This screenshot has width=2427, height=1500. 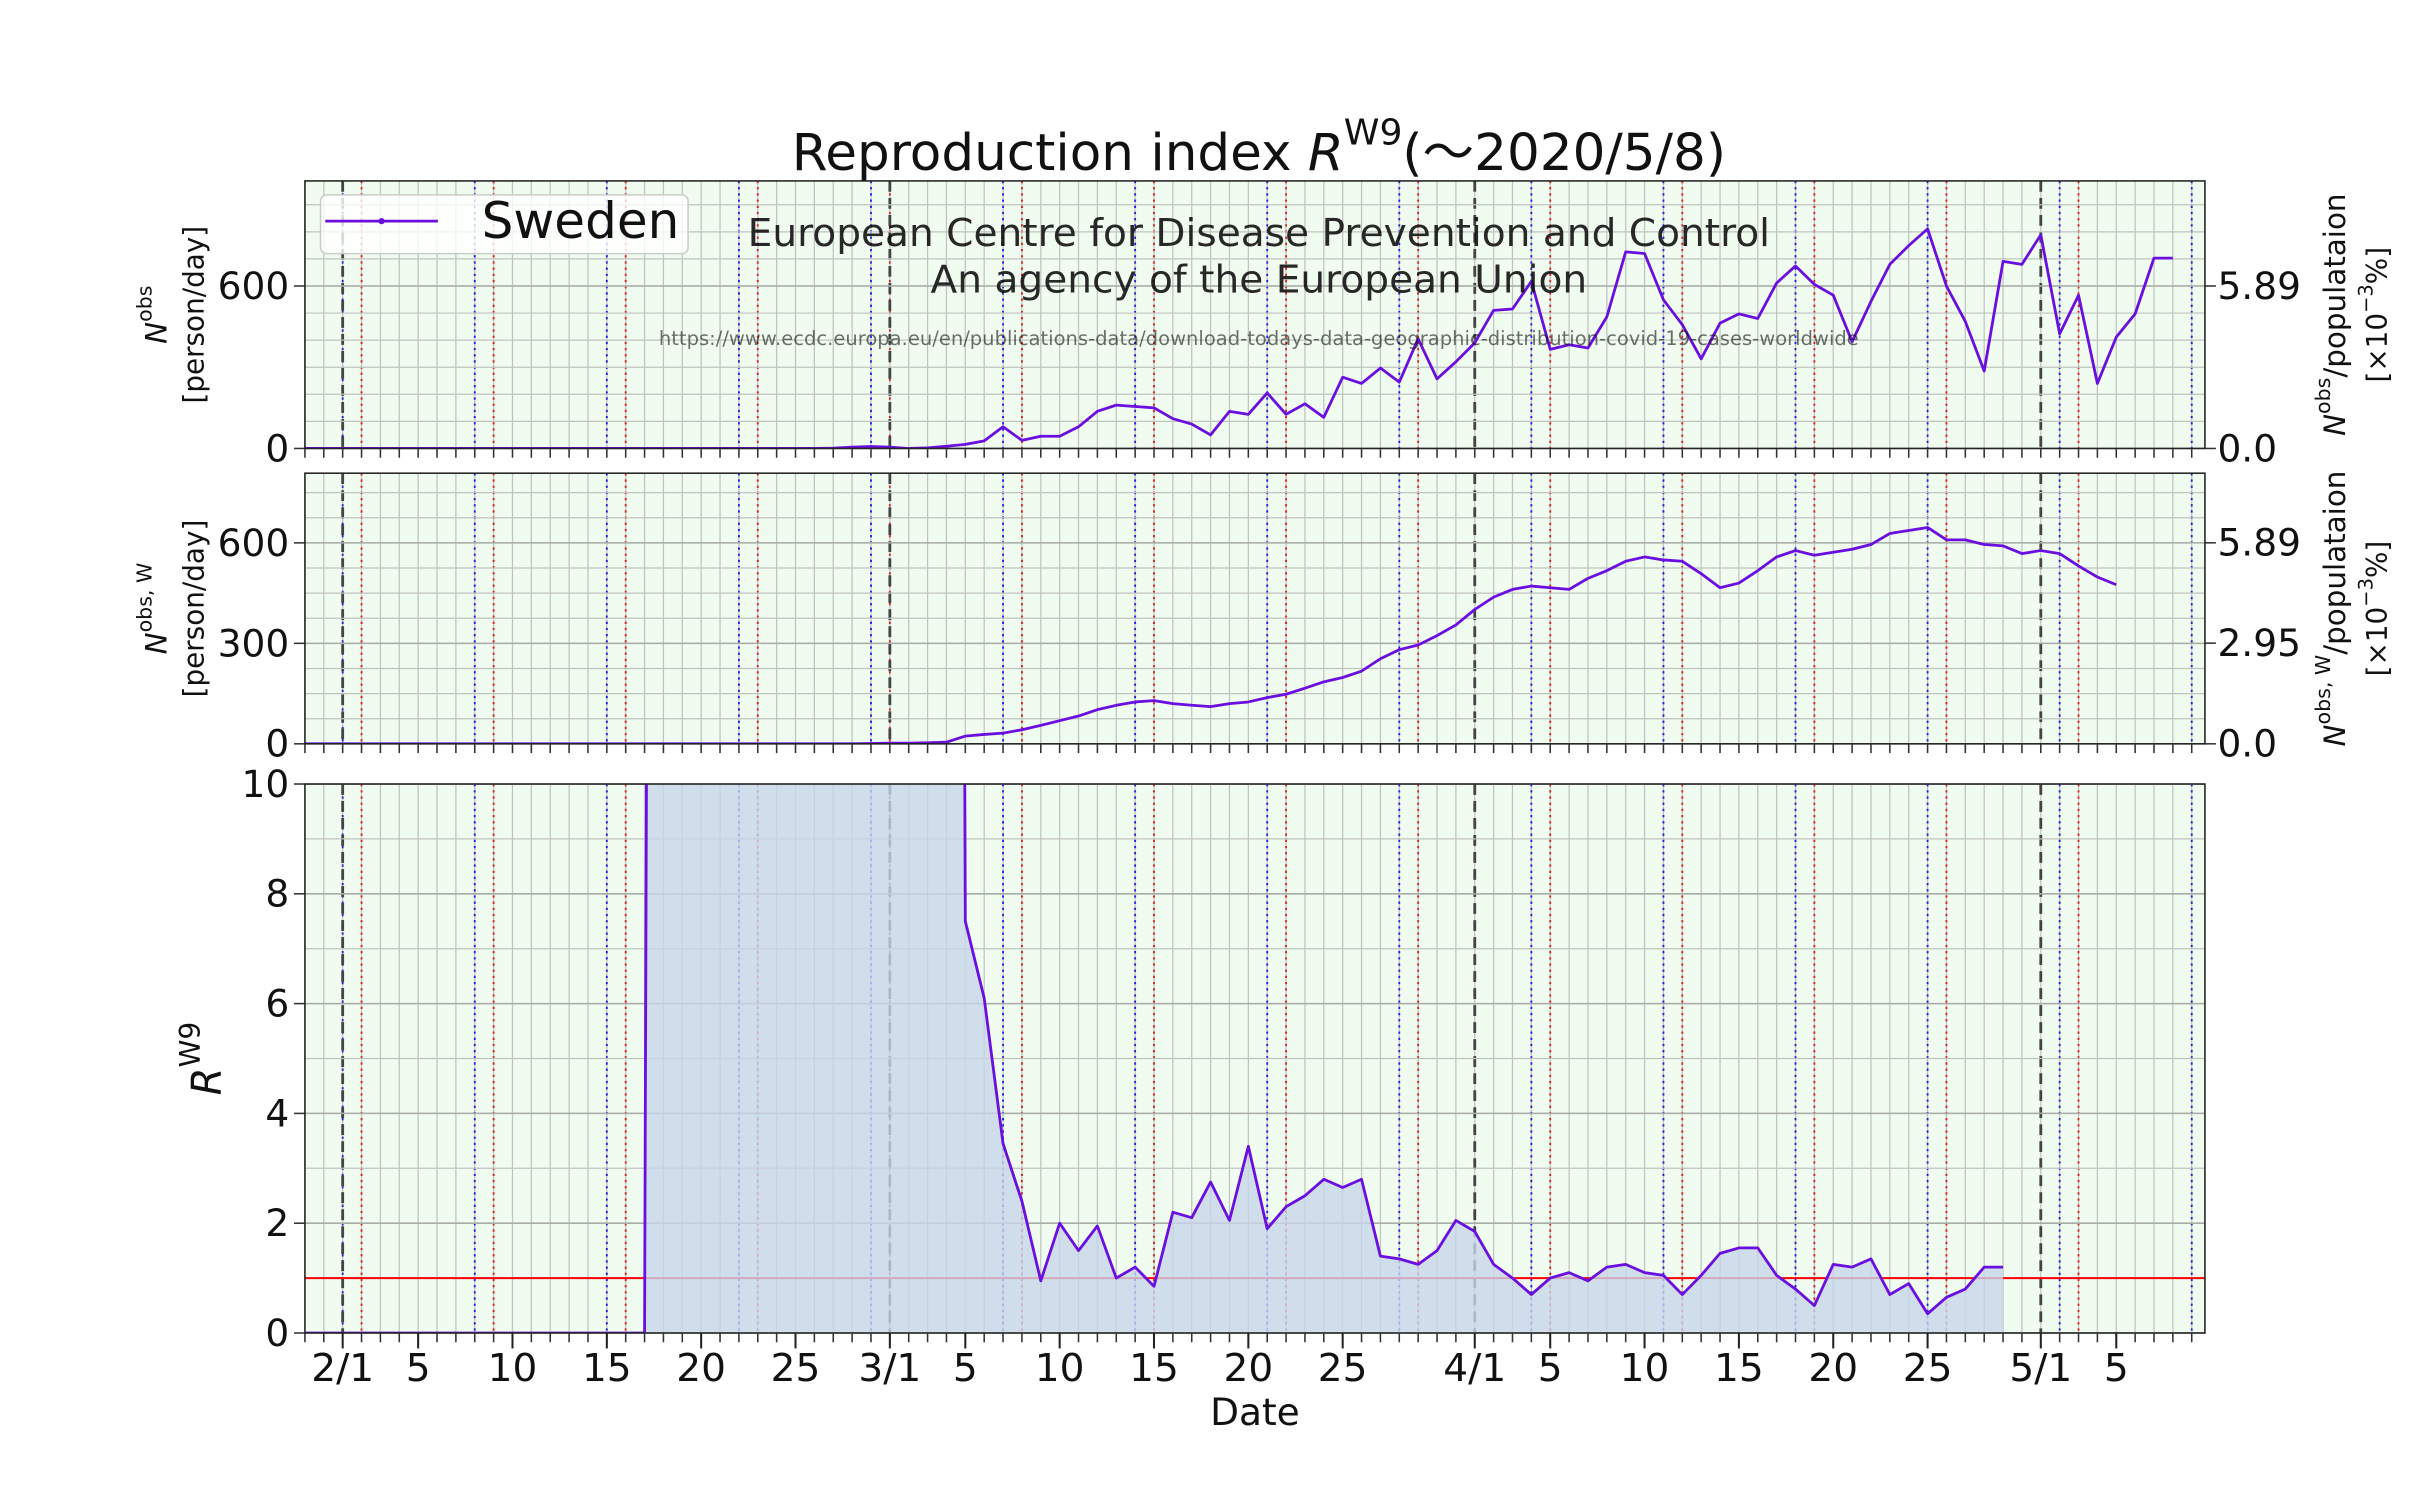 I want to click on legend-label: Sweden, so click(x=581, y=221).